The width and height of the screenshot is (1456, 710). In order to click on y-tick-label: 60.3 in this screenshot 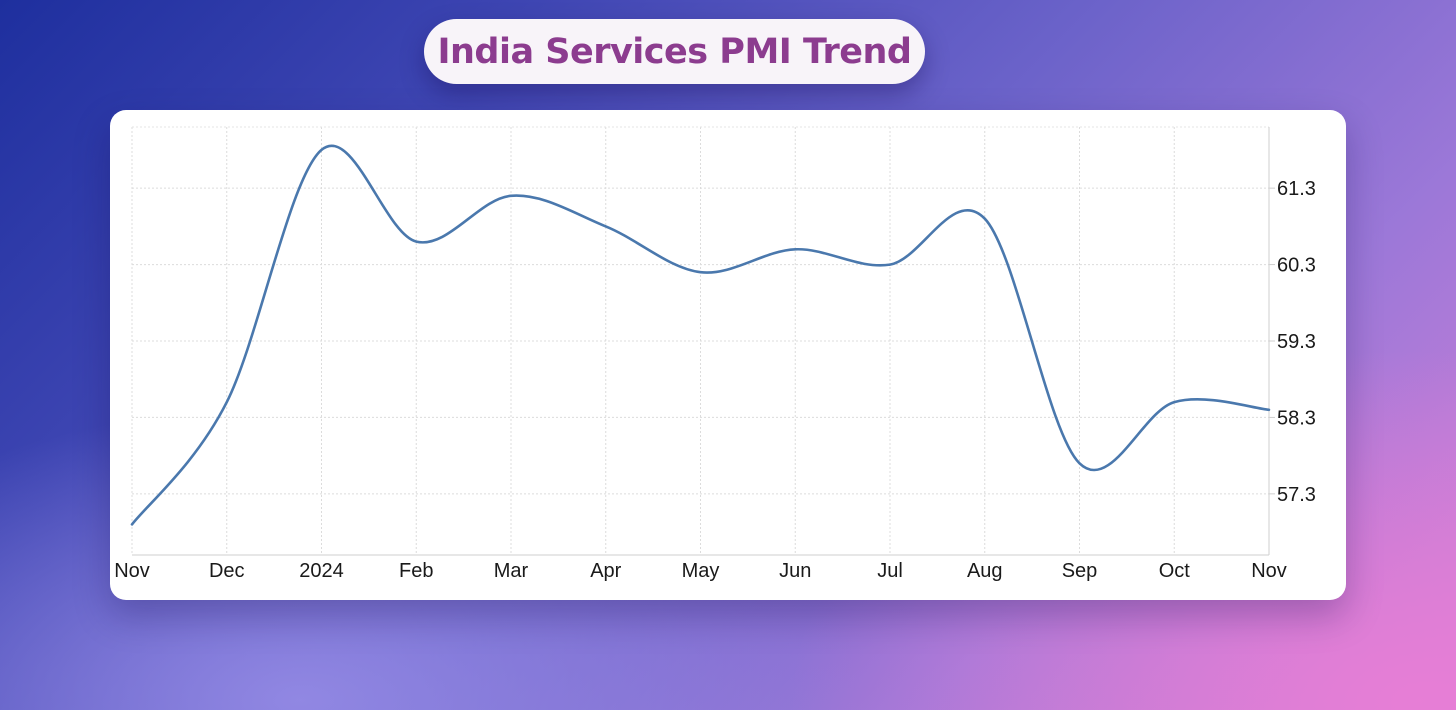, I will do `click(1296, 266)`.